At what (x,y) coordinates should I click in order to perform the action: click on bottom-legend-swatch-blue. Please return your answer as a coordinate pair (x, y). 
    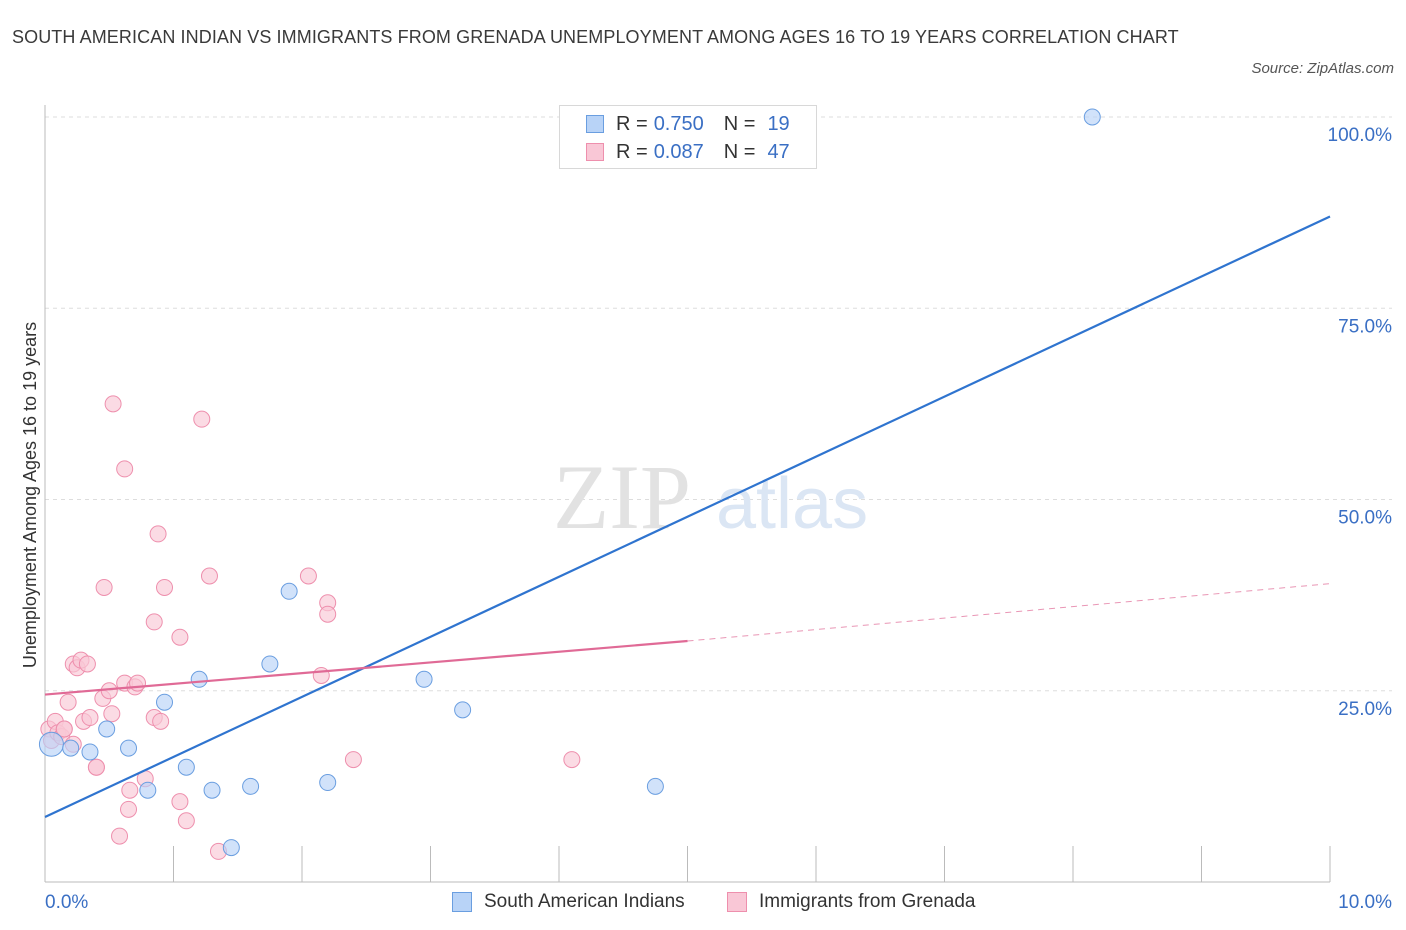
    Looking at the image, I should click on (462, 902).